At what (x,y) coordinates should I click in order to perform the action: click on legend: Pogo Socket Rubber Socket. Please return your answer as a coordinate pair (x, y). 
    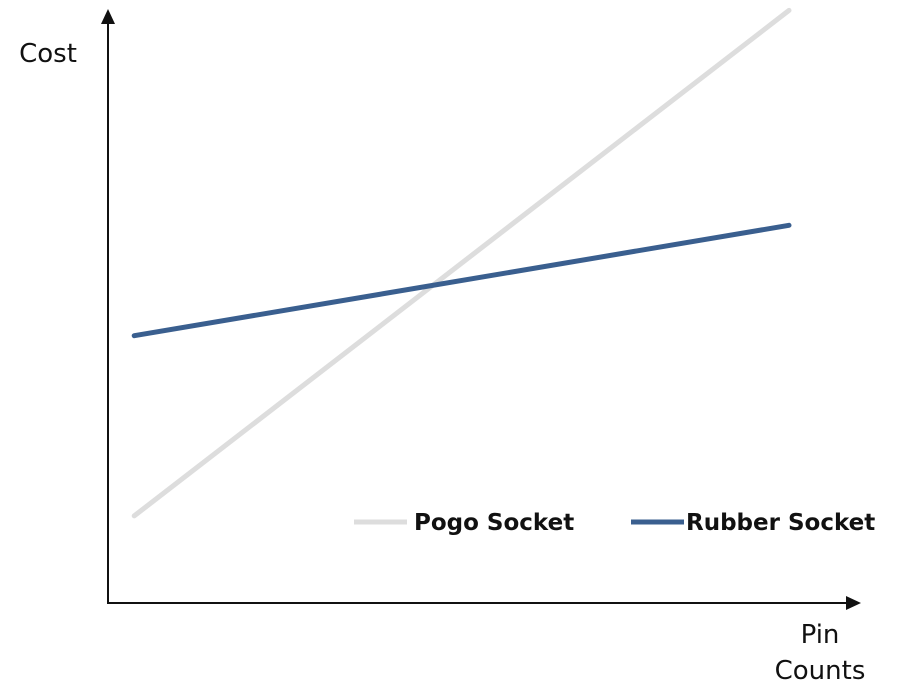
    Looking at the image, I should click on (614, 523).